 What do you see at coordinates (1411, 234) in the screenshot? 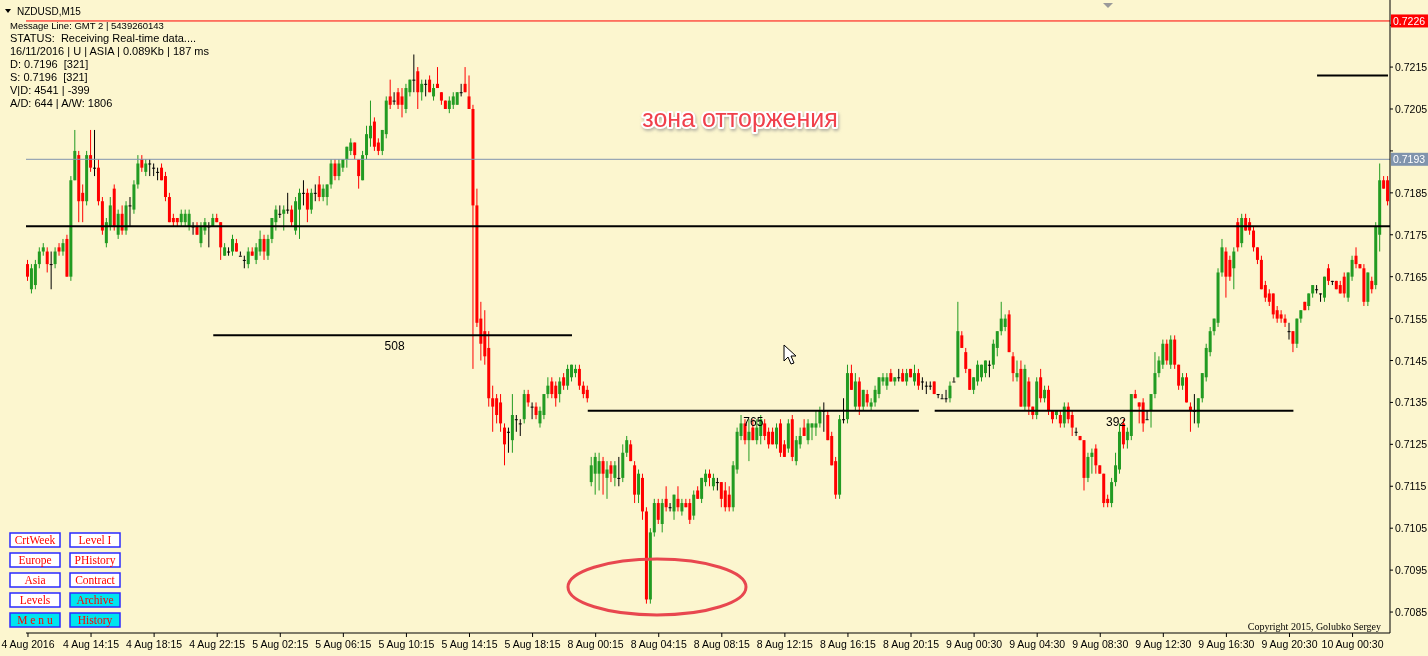
I see `y-tick-label: 0.7175` at bounding box center [1411, 234].